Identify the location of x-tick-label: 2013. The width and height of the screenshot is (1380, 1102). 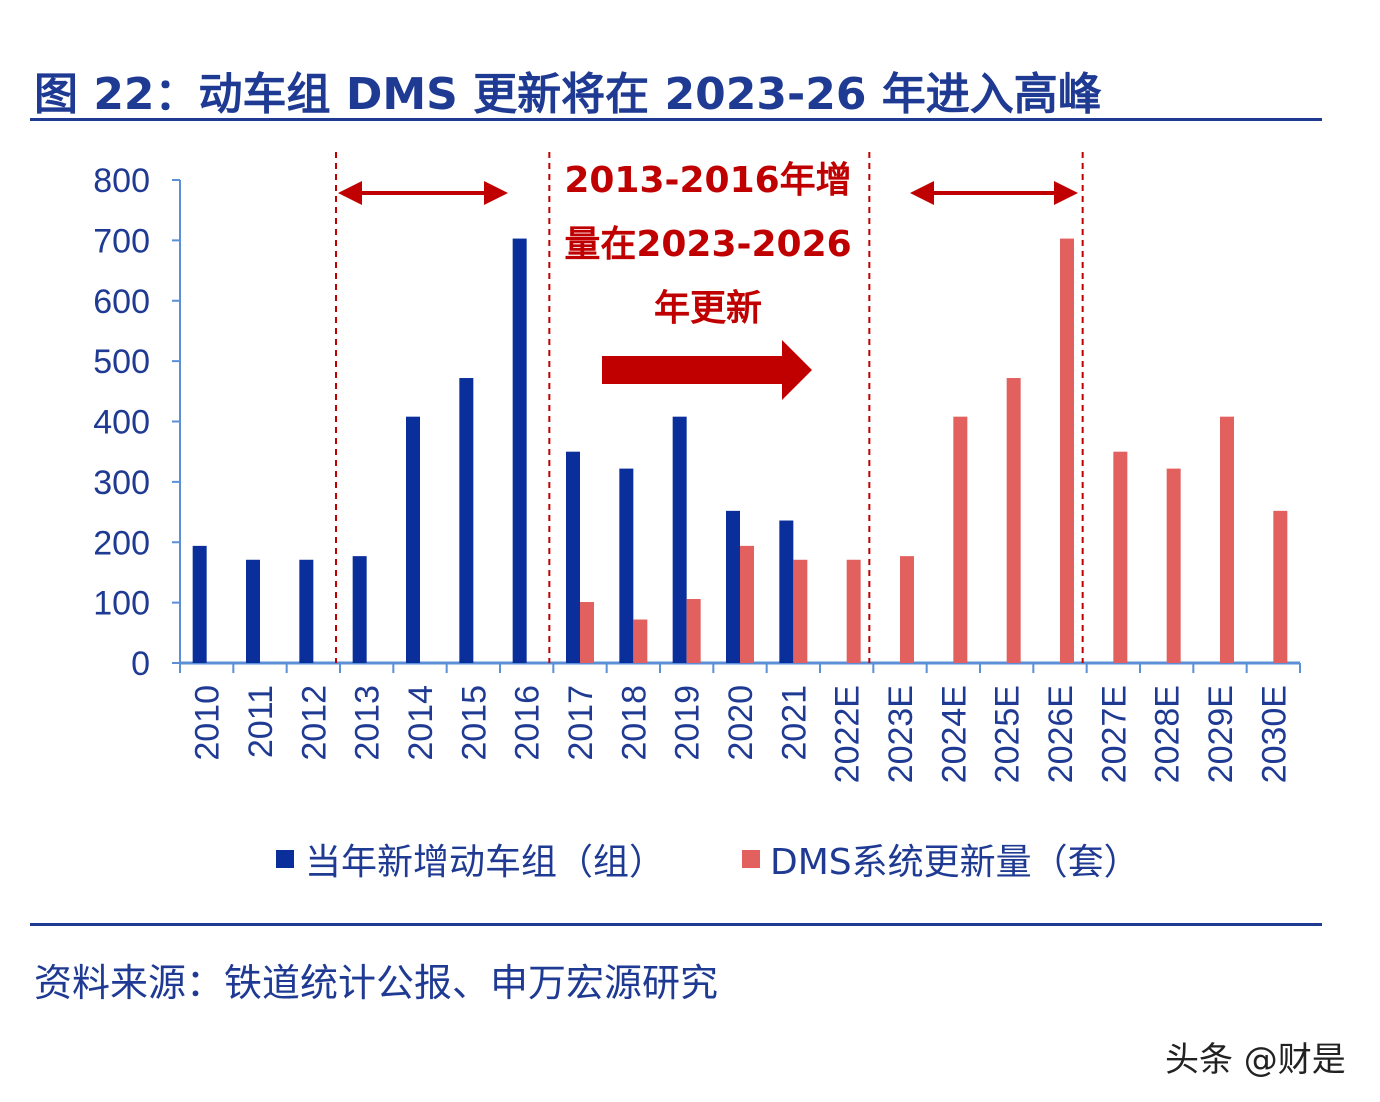
(368, 723).